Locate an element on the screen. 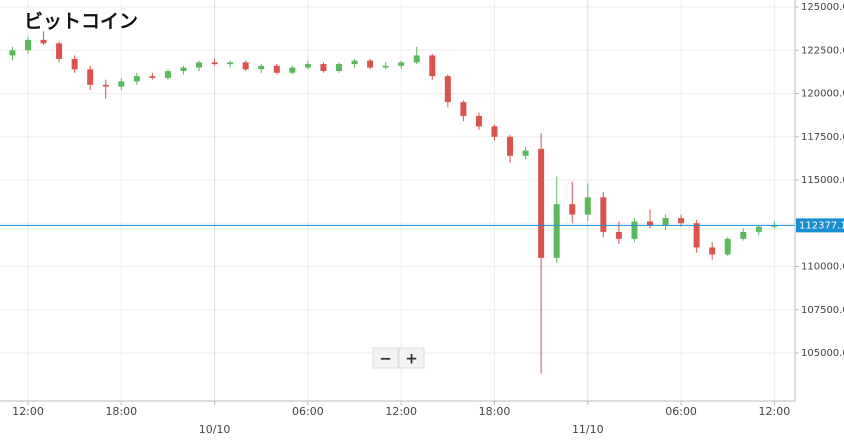  zoom-out-box is located at coordinates (385, 358).